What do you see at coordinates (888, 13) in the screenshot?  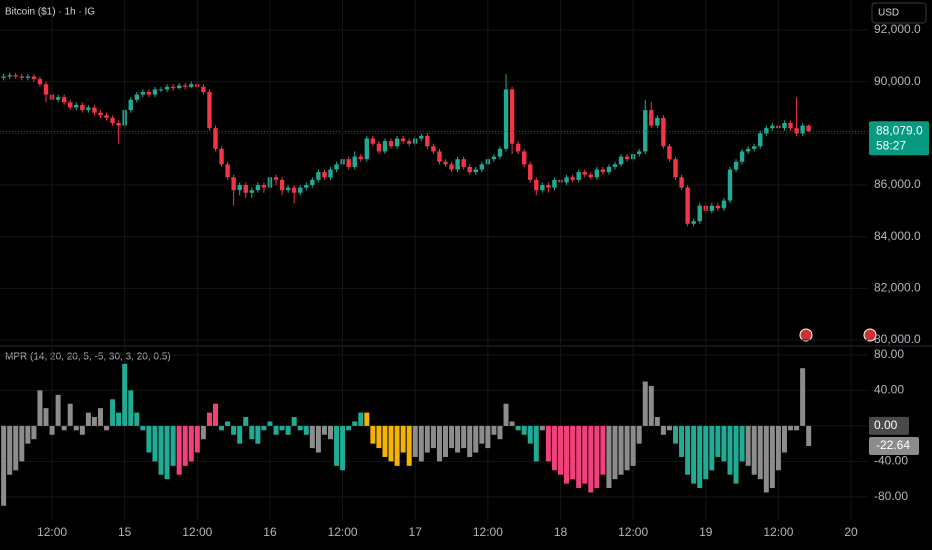 I see `currency-label: USD` at bounding box center [888, 13].